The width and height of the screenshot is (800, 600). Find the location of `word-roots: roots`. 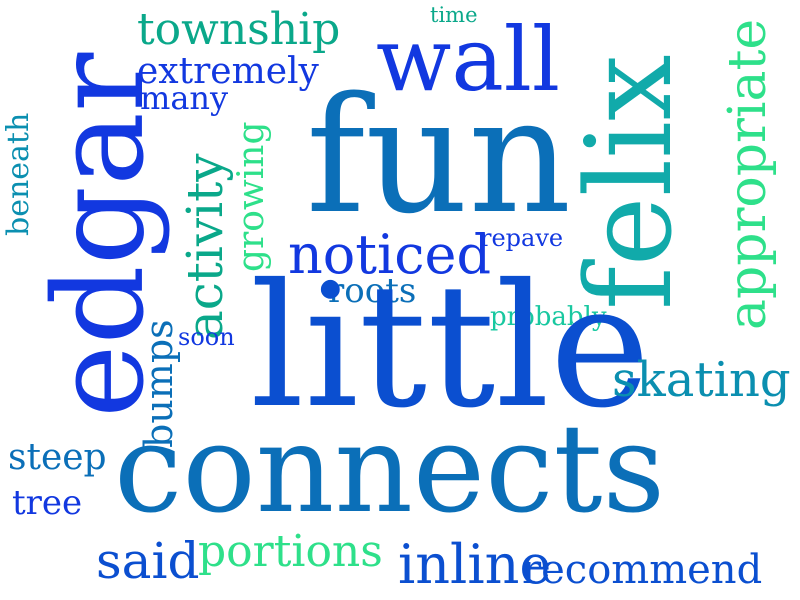

word-roots: roots is located at coordinates (372, 291).